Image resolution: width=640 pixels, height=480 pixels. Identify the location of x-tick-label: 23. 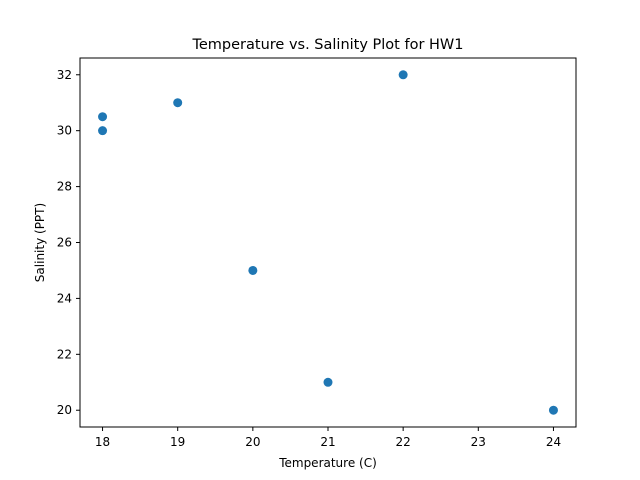
(478, 442).